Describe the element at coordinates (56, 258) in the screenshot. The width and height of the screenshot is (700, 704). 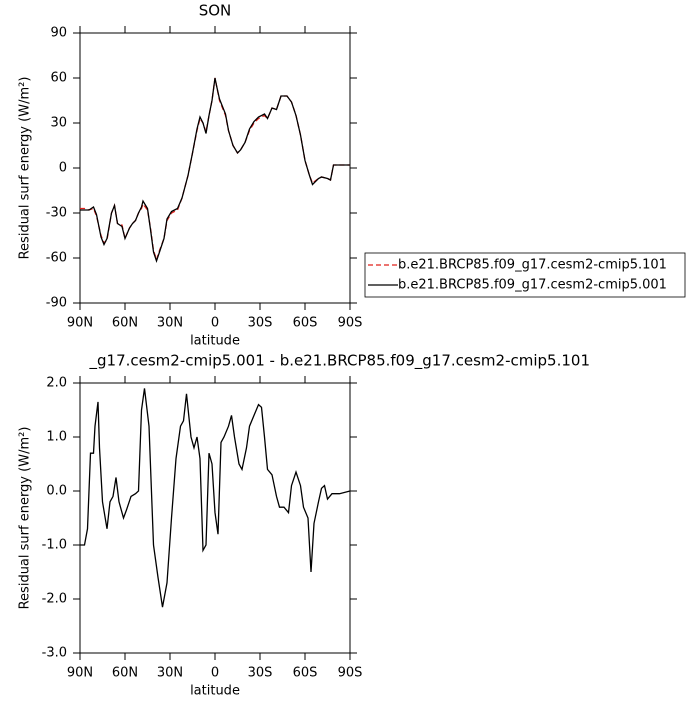
I see `y-tick-label: -60` at that location.